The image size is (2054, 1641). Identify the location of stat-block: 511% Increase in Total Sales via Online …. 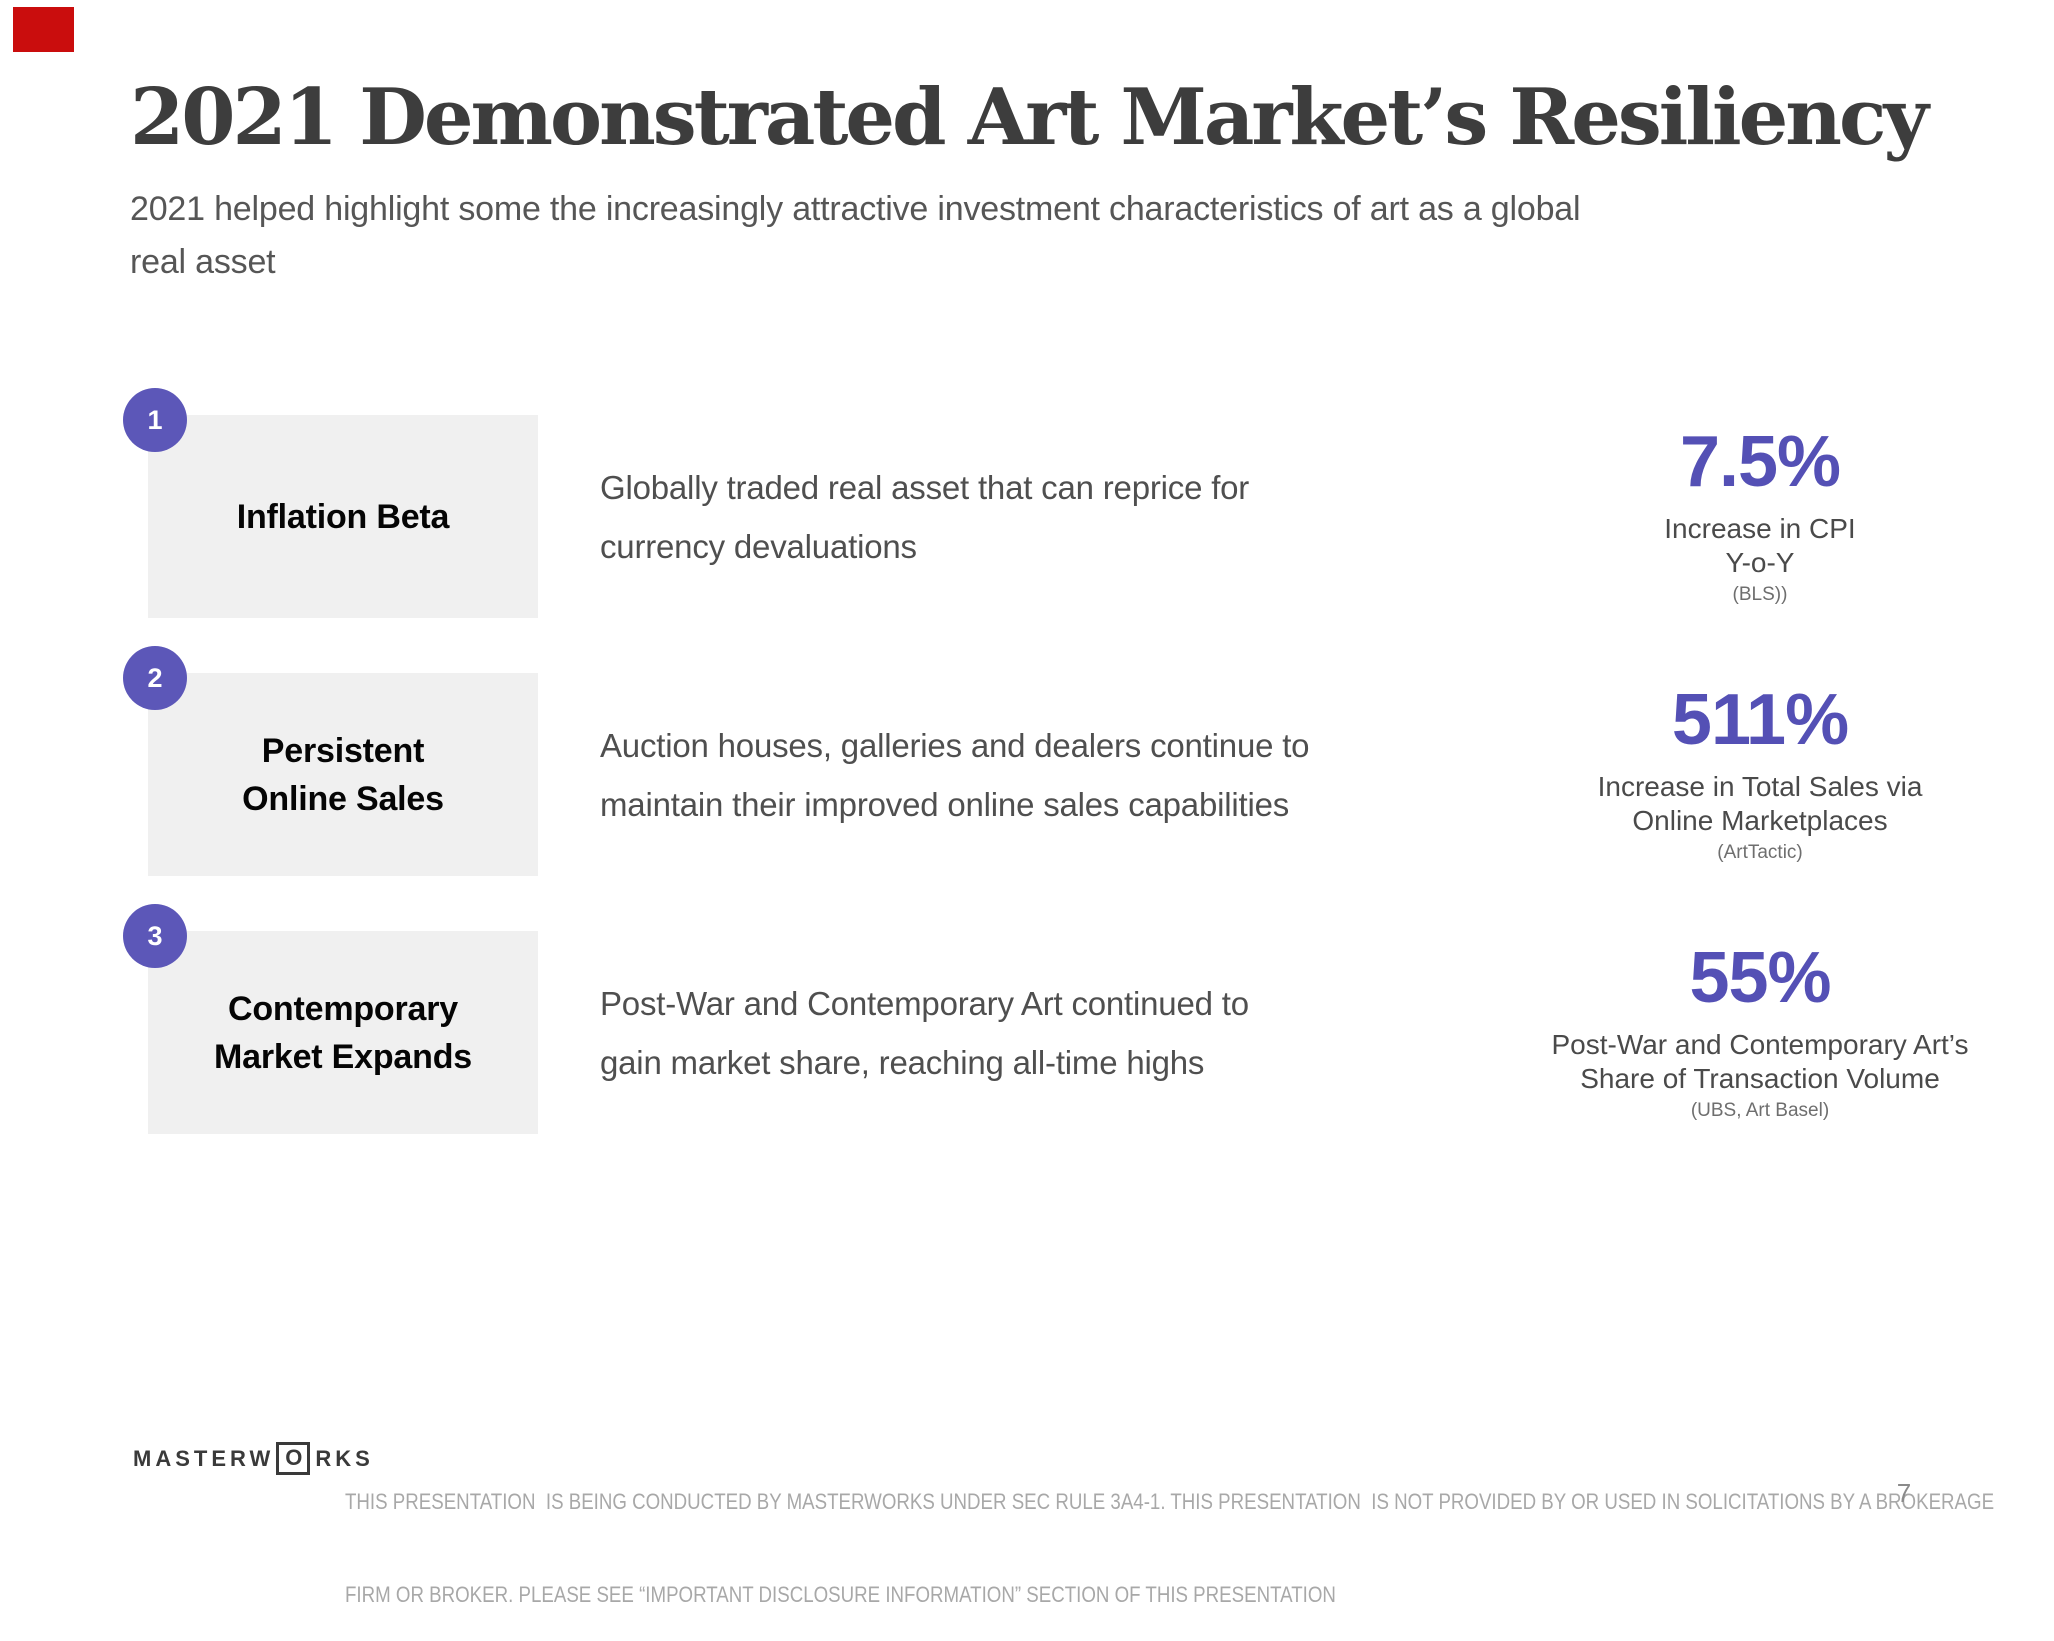
(1760, 774).